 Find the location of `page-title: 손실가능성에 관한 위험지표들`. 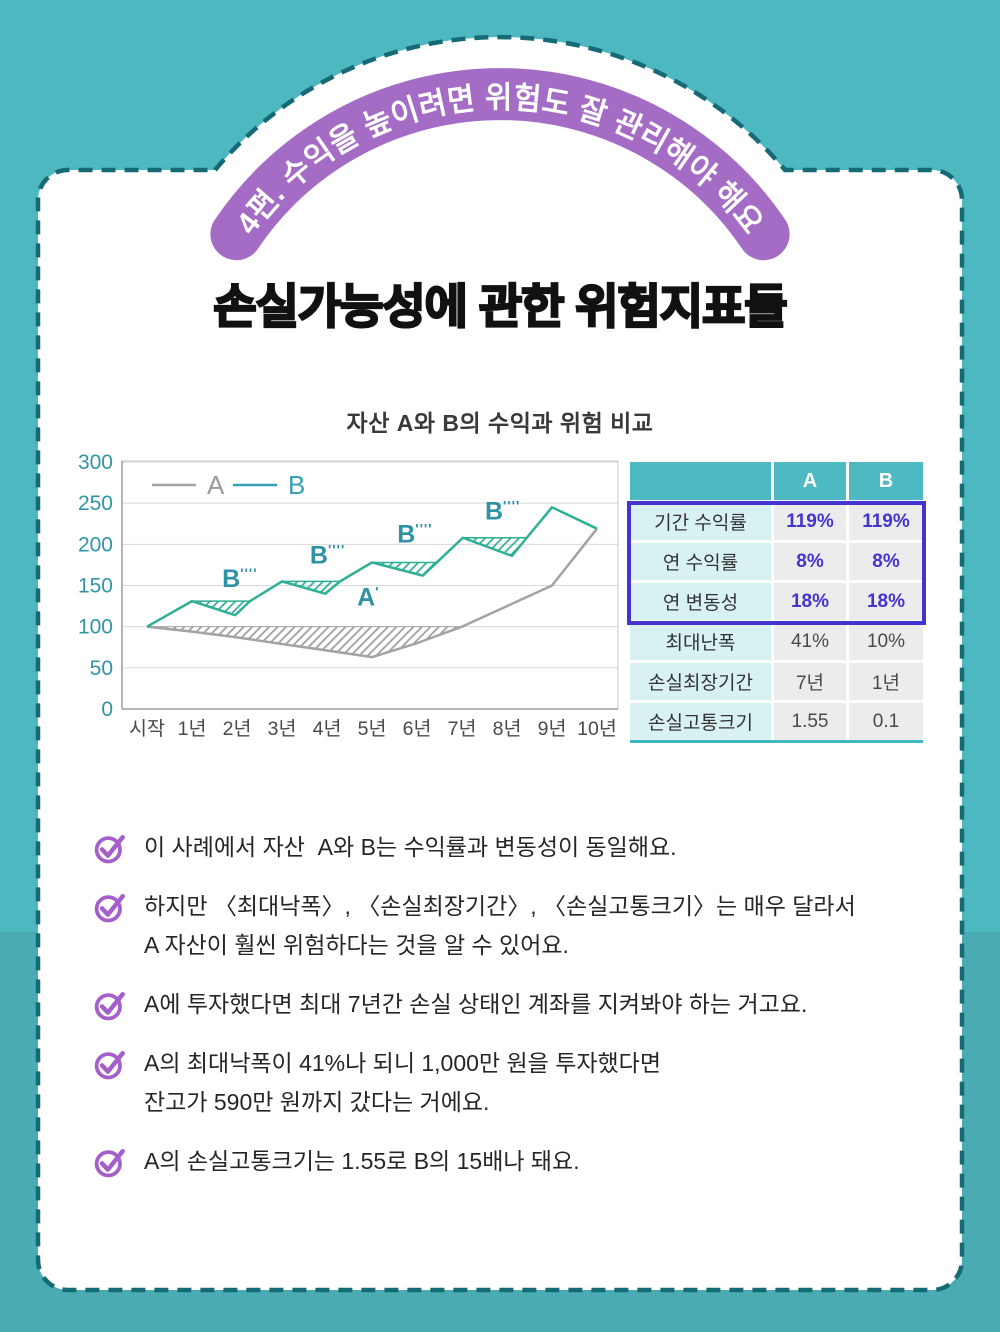

page-title: 손실가능성에 관한 위험지표들 is located at coordinates (500, 306).